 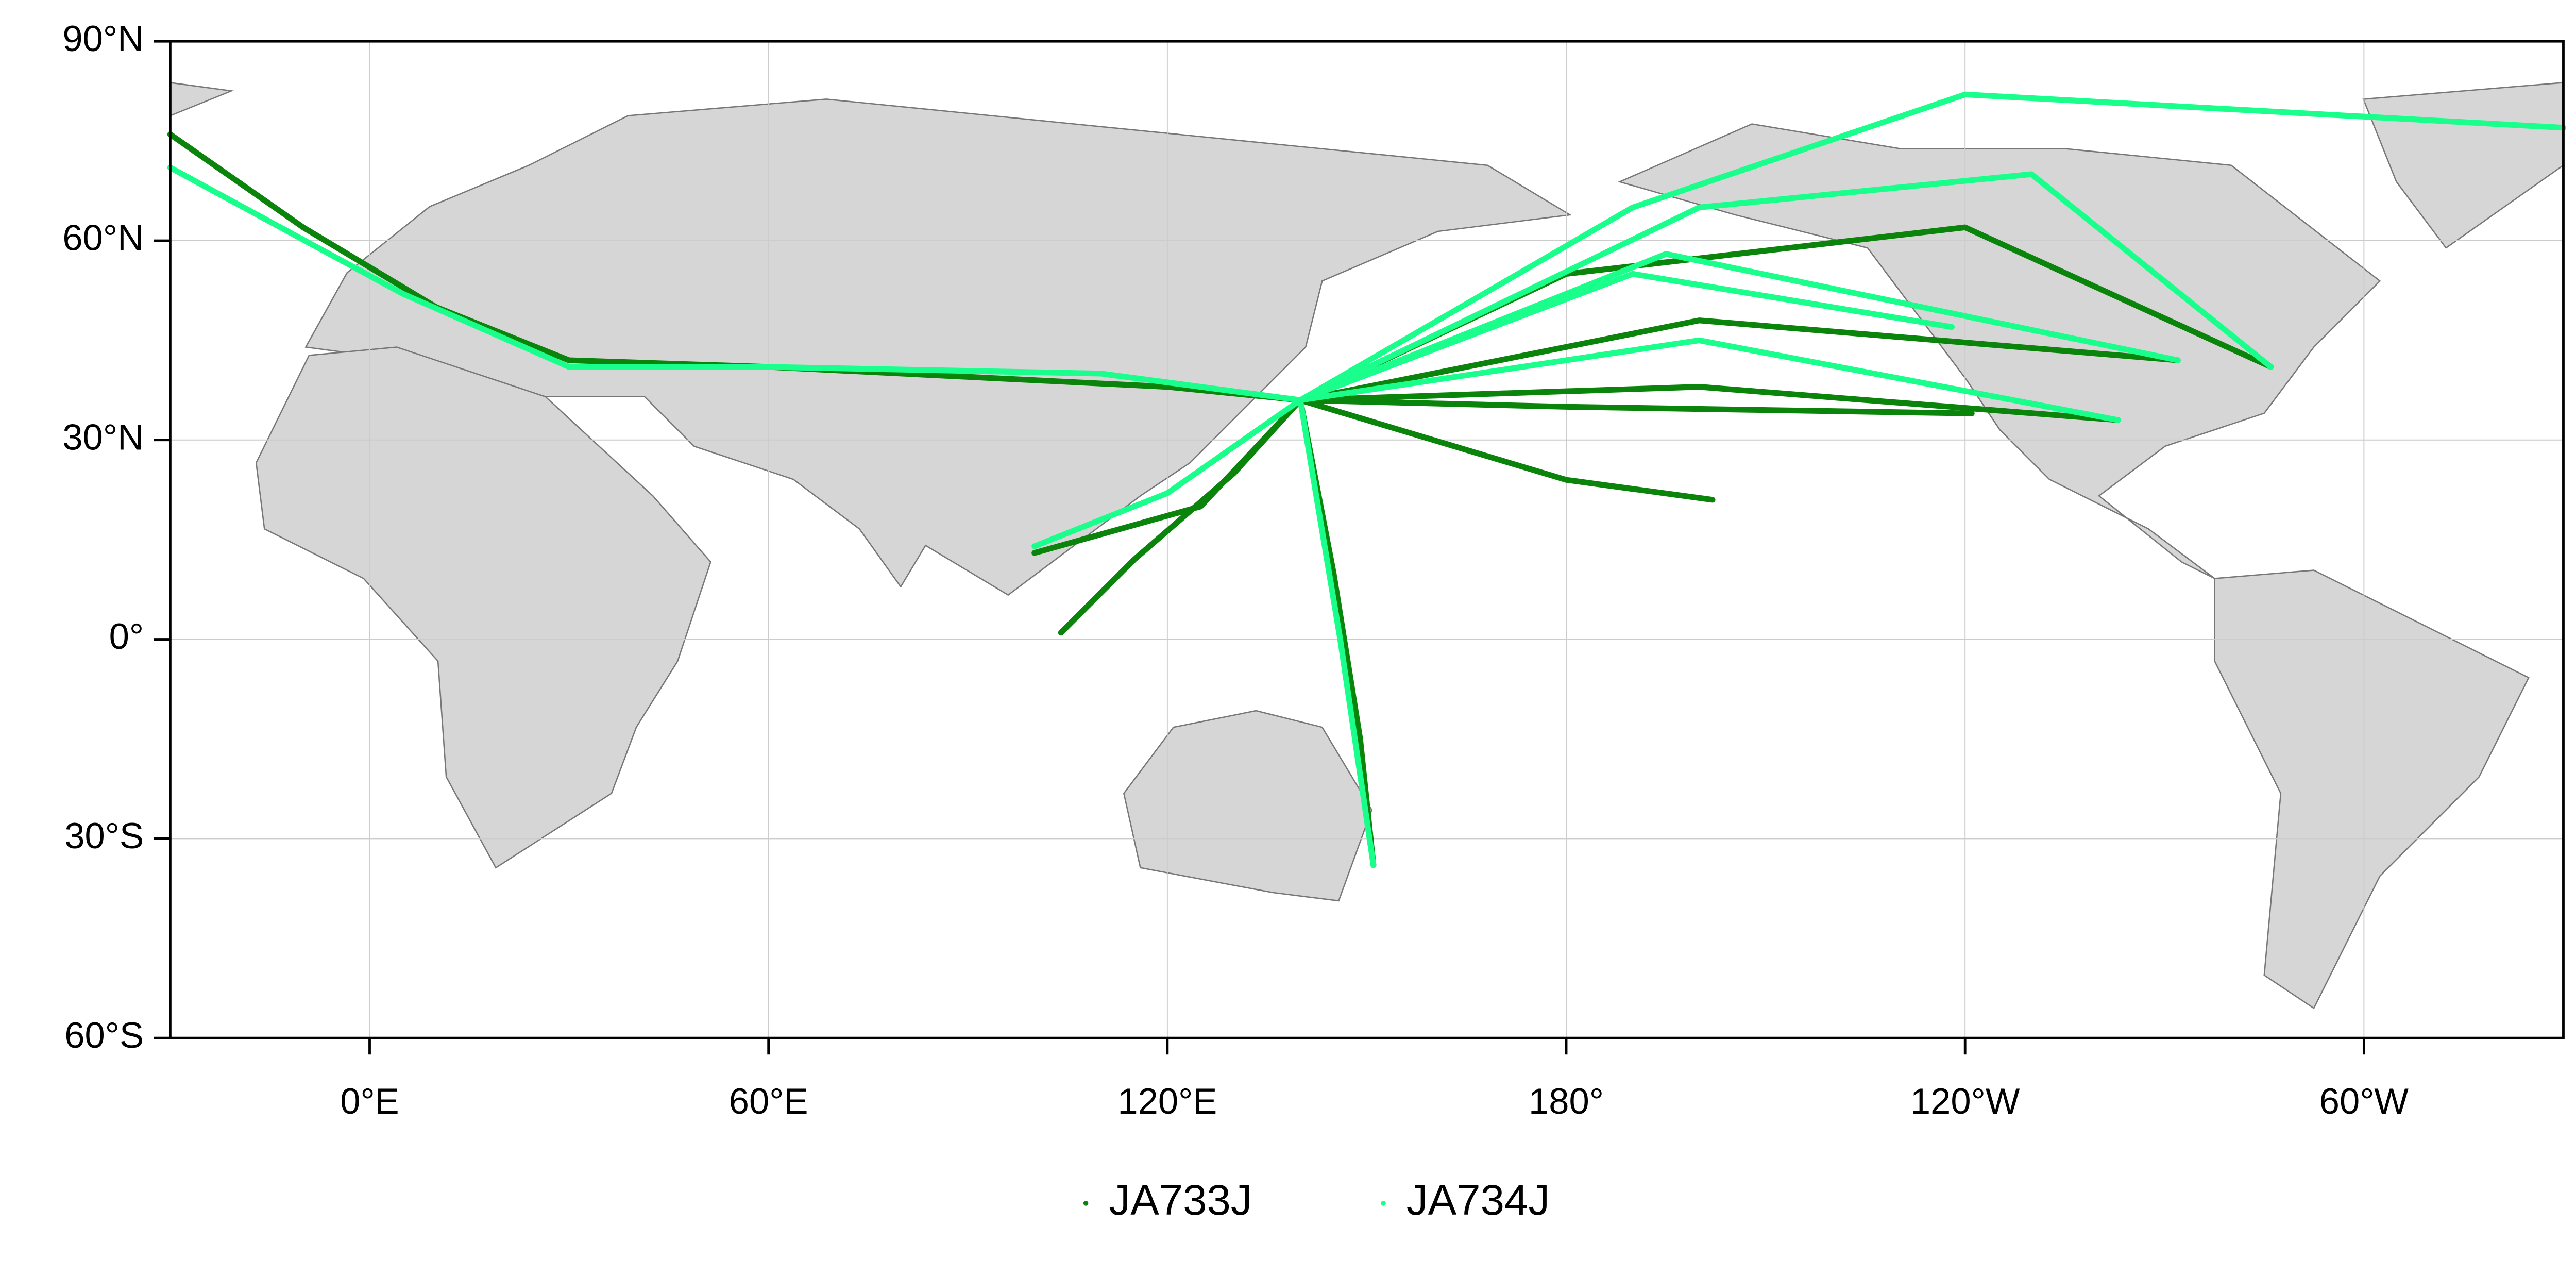 I want to click on south-america, so click(x=2372, y=789).